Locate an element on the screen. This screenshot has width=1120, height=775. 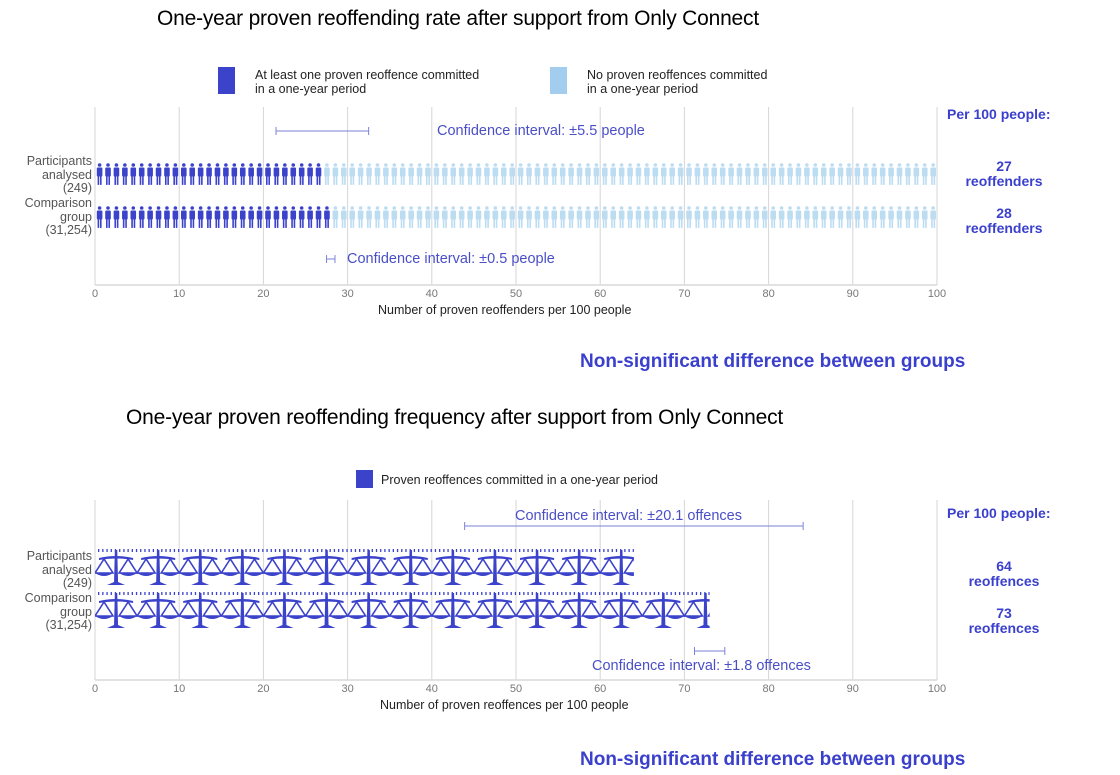
x-tick-label: 60 is located at coordinates (600, 689).